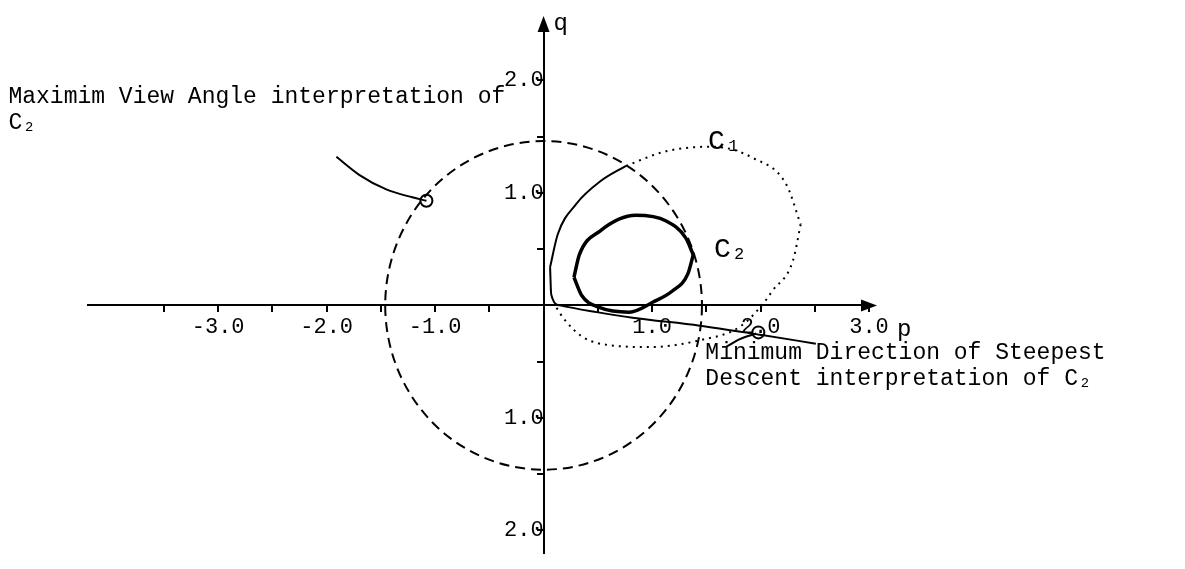 This screenshot has height=569, width=1185. I want to click on annotation: Maximim View Angle interpretation of C₂, so click(257, 110).